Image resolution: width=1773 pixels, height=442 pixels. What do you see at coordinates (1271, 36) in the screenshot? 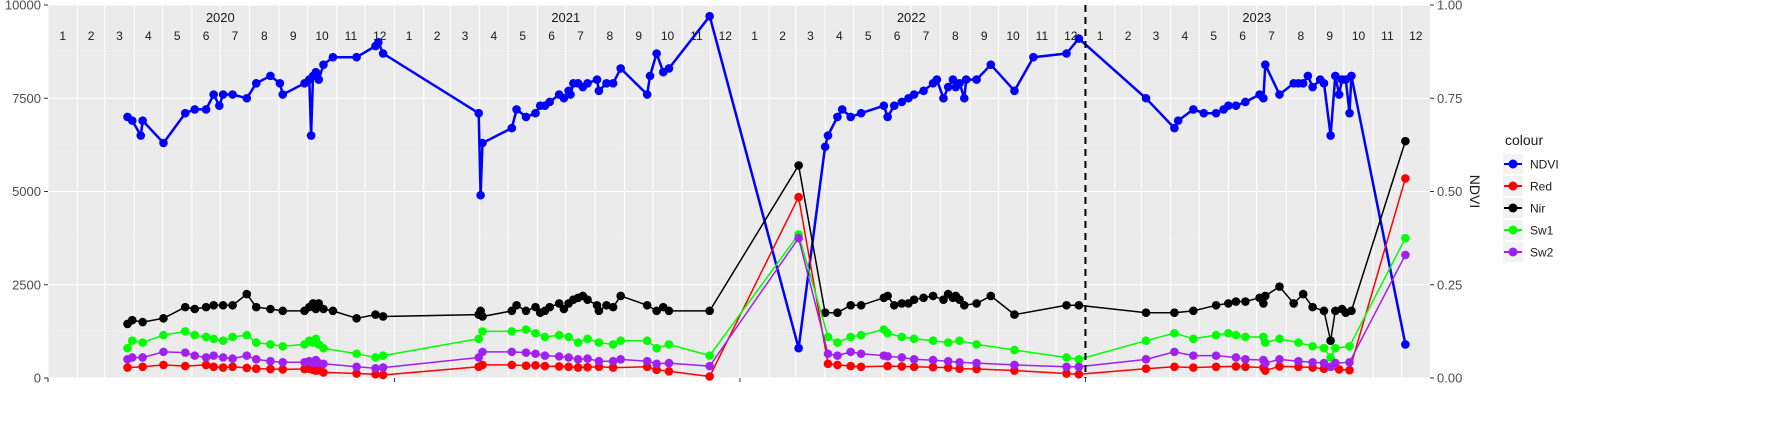
I see `month-label: 7` at bounding box center [1271, 36].